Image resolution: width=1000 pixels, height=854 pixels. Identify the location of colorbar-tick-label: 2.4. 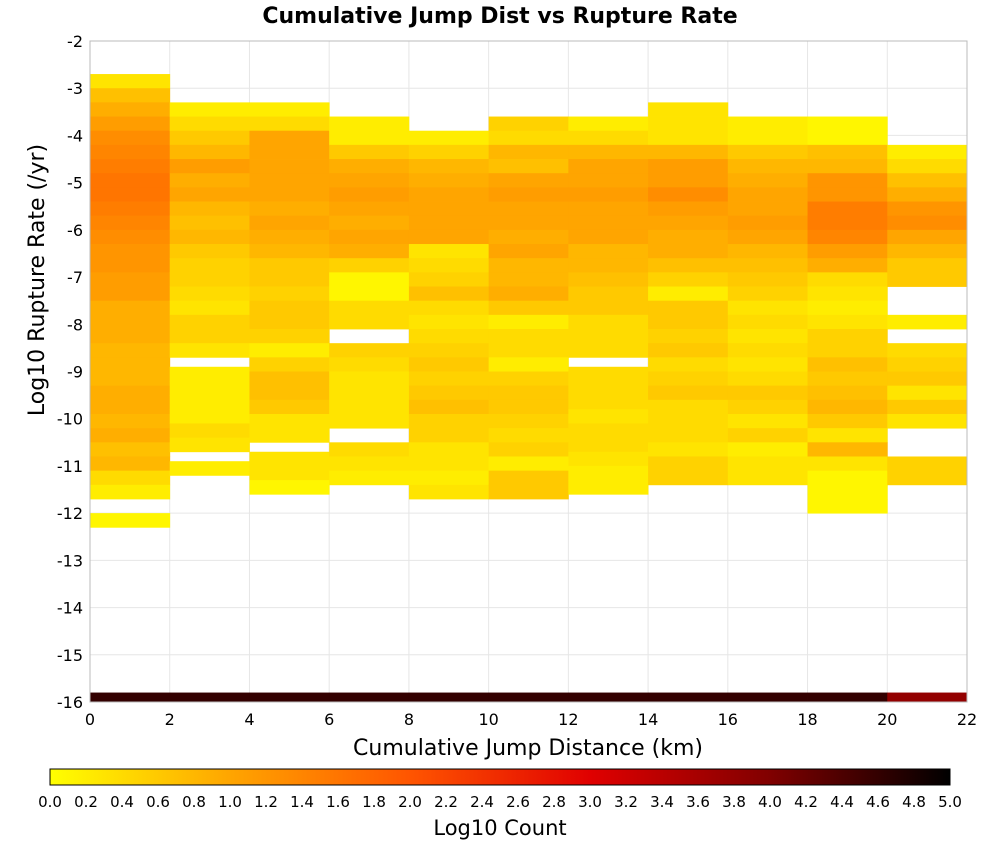
(482, 802).